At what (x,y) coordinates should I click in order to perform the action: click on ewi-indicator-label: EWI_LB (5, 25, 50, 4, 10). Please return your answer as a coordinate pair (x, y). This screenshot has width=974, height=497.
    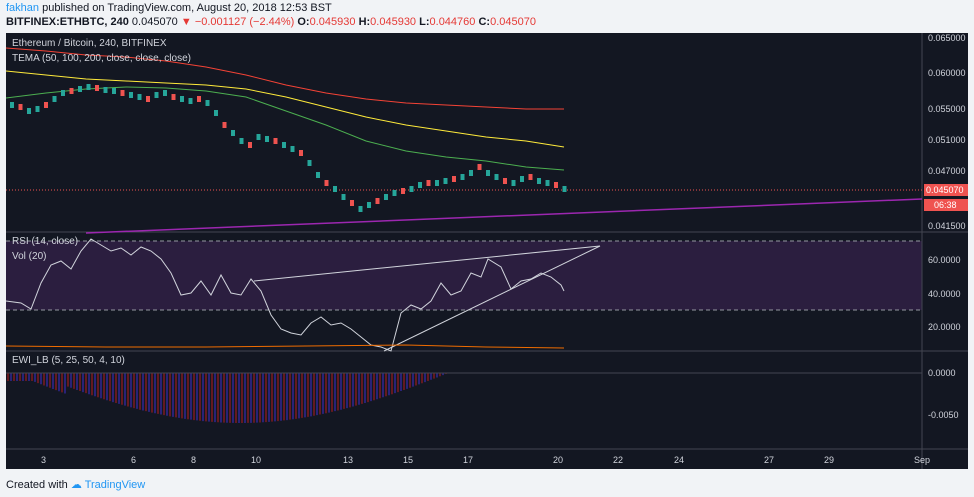
    Looking at the image, I should click on (68, 360).